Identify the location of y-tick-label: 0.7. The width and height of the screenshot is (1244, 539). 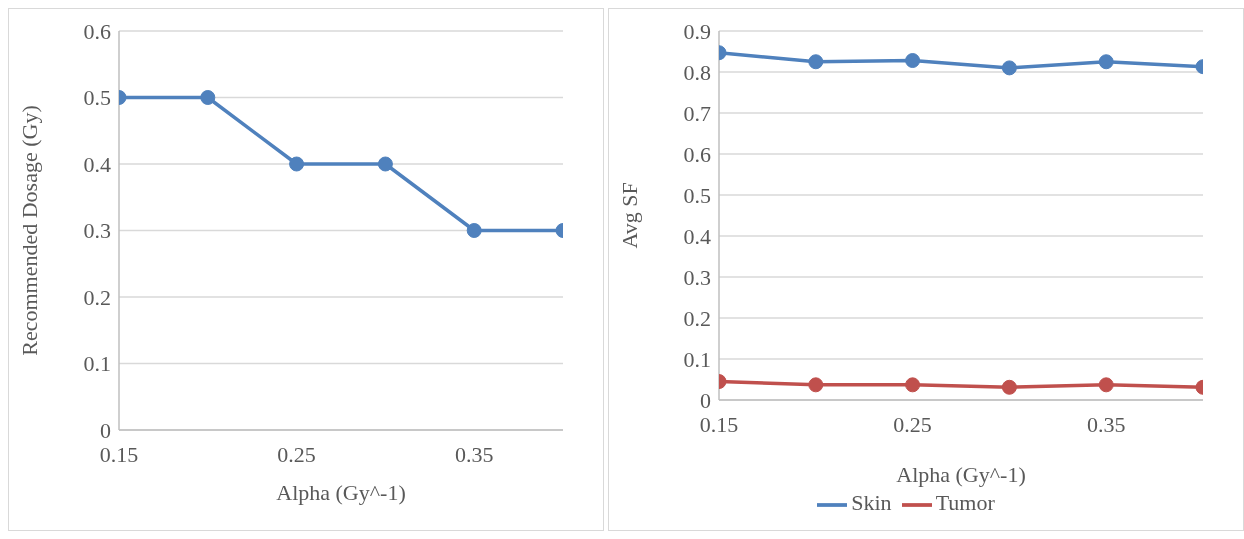
(697, 113).